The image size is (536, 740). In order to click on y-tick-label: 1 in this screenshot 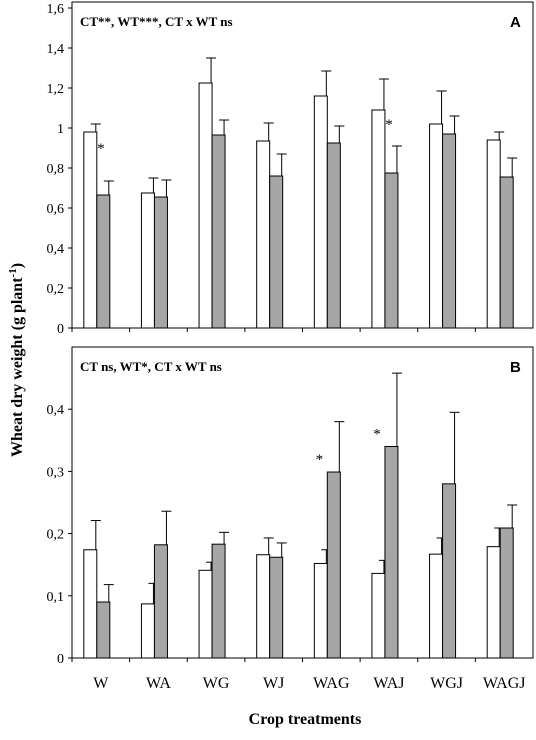, I will do `click(60, 129)`.